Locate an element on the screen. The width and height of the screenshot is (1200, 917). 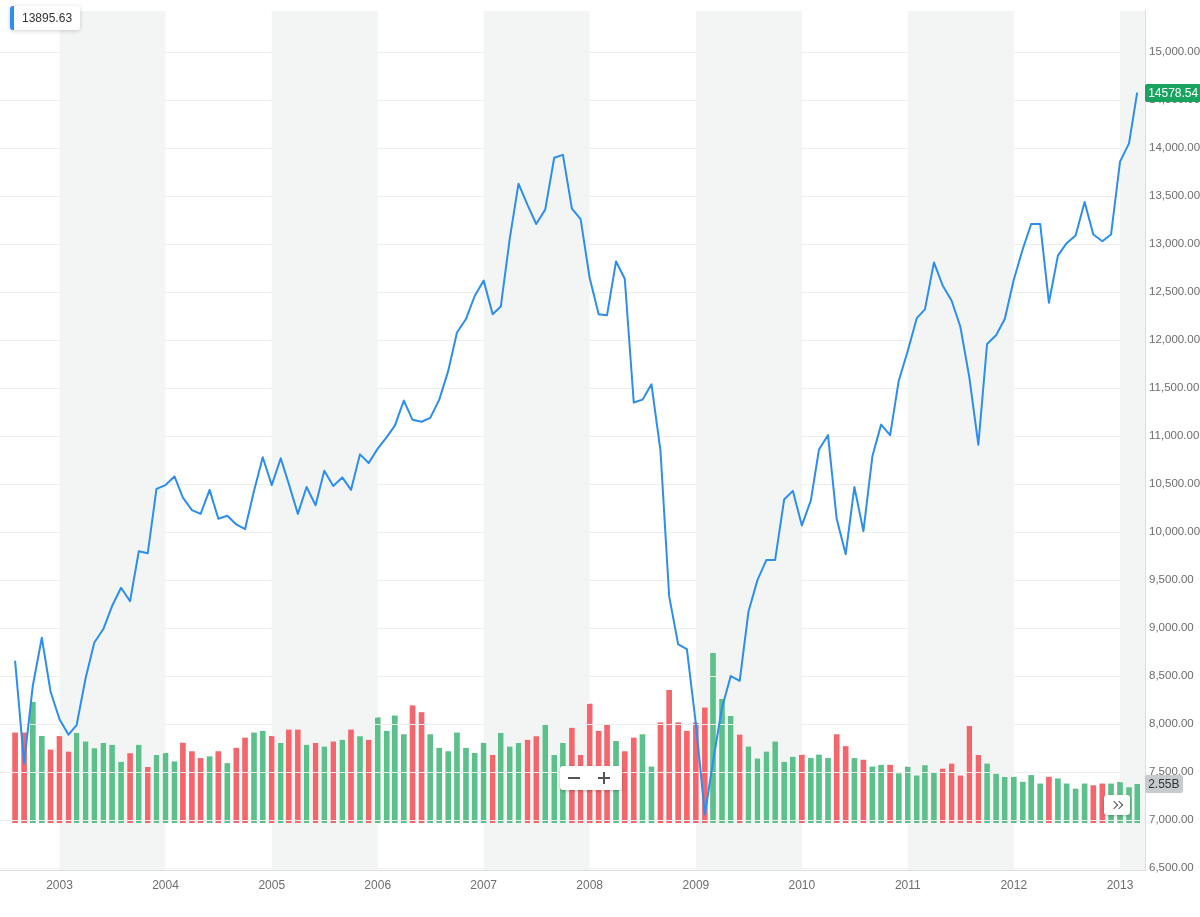
x-tick-label: 2012 is located at coordinates (1014, 884).